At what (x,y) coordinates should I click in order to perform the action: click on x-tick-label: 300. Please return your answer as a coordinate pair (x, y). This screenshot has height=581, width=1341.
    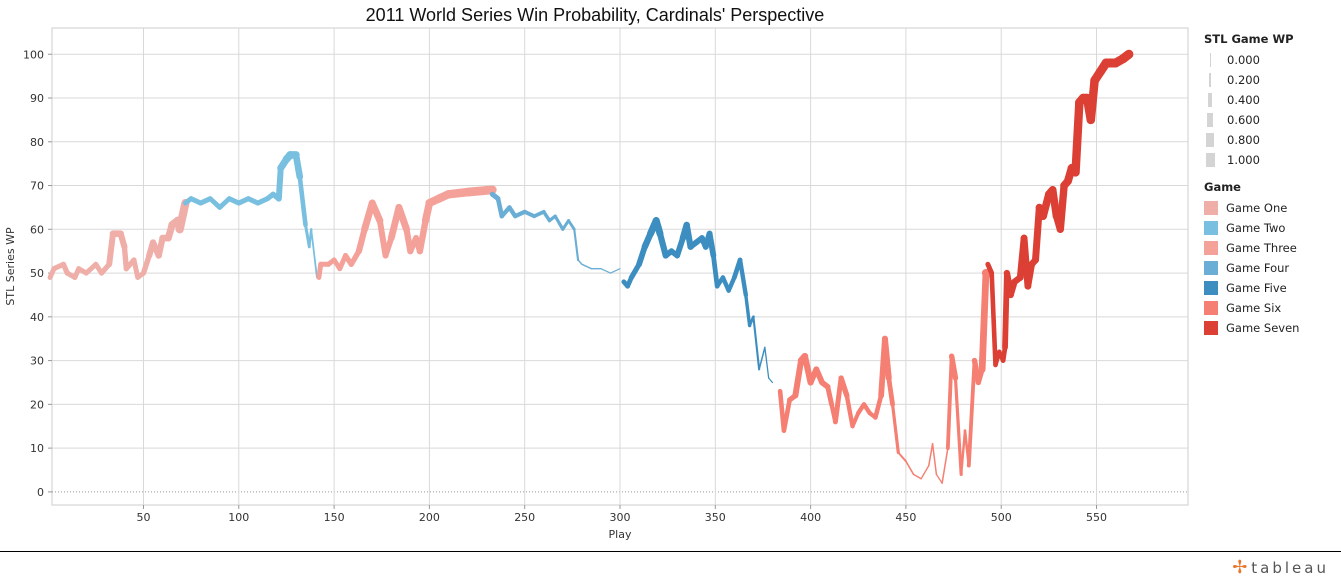
    Looking at the image, I should click on (620, 517).